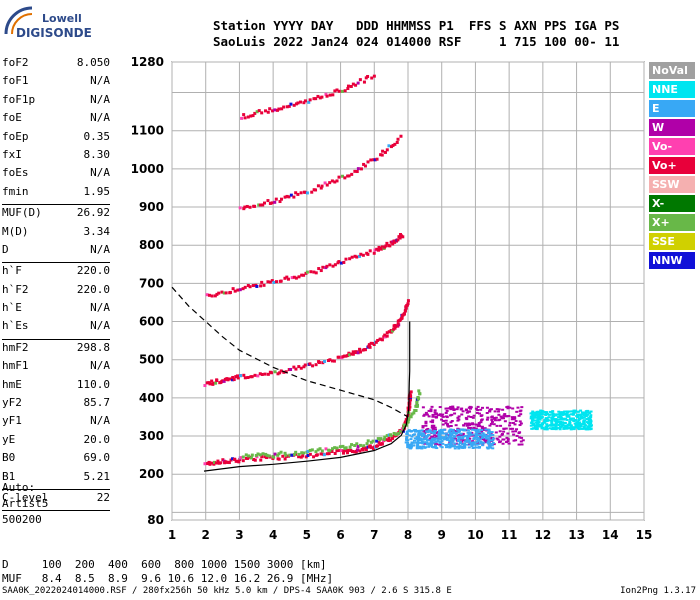 This screenshot has height=600, width=700. Describe the element at coordinates (97, 403) in the screenshot. I see `param-value: 85.7` at that location.